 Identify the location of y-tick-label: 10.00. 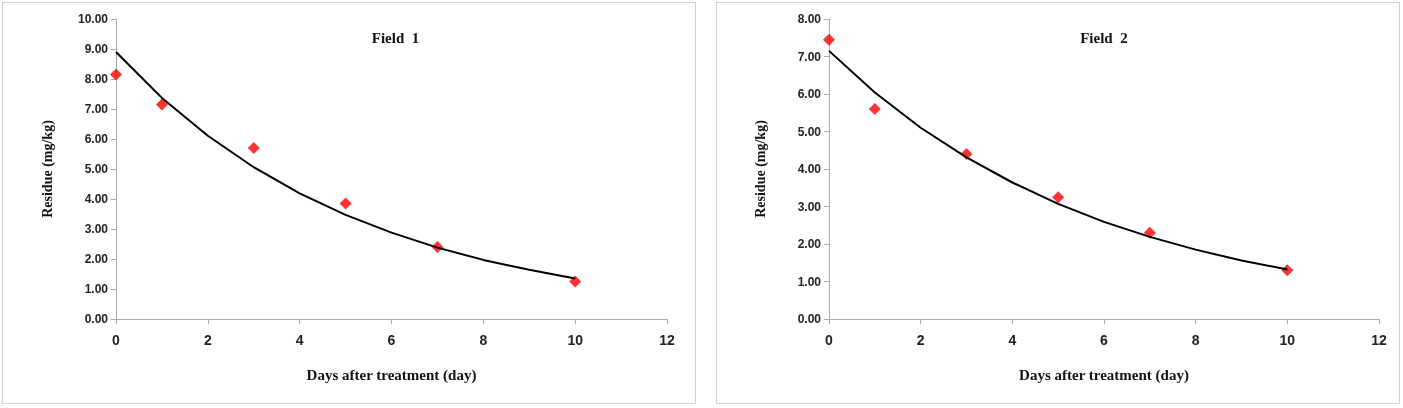
(93, 19).